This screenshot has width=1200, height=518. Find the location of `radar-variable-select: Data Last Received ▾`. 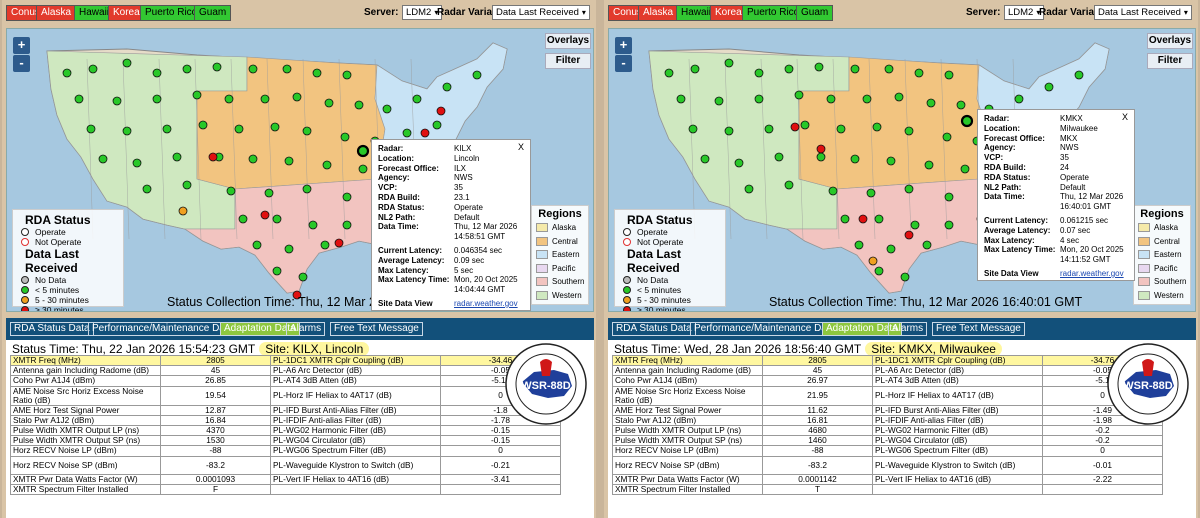

radar-variable-select: Data Last Received ▾ is located at coordinates (541, 12).